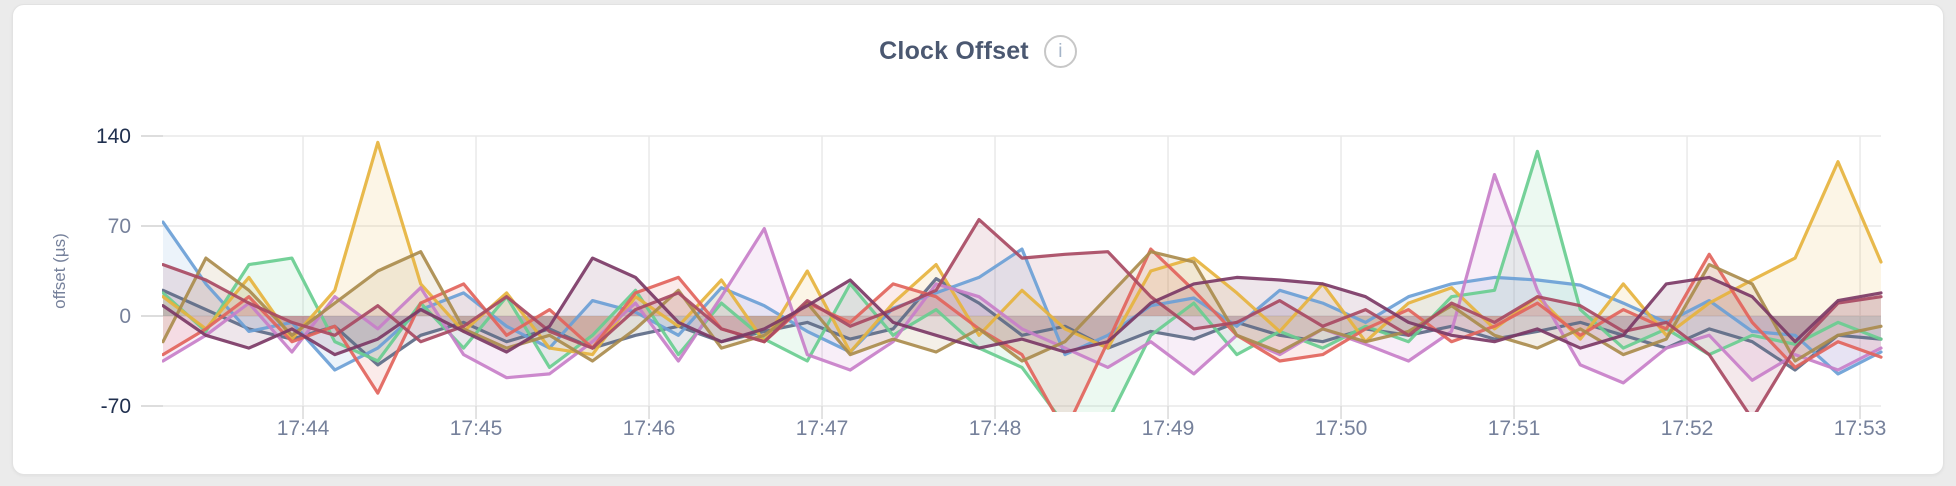  I want to click on x-tick-label: 17:53, so click(1860, 428).